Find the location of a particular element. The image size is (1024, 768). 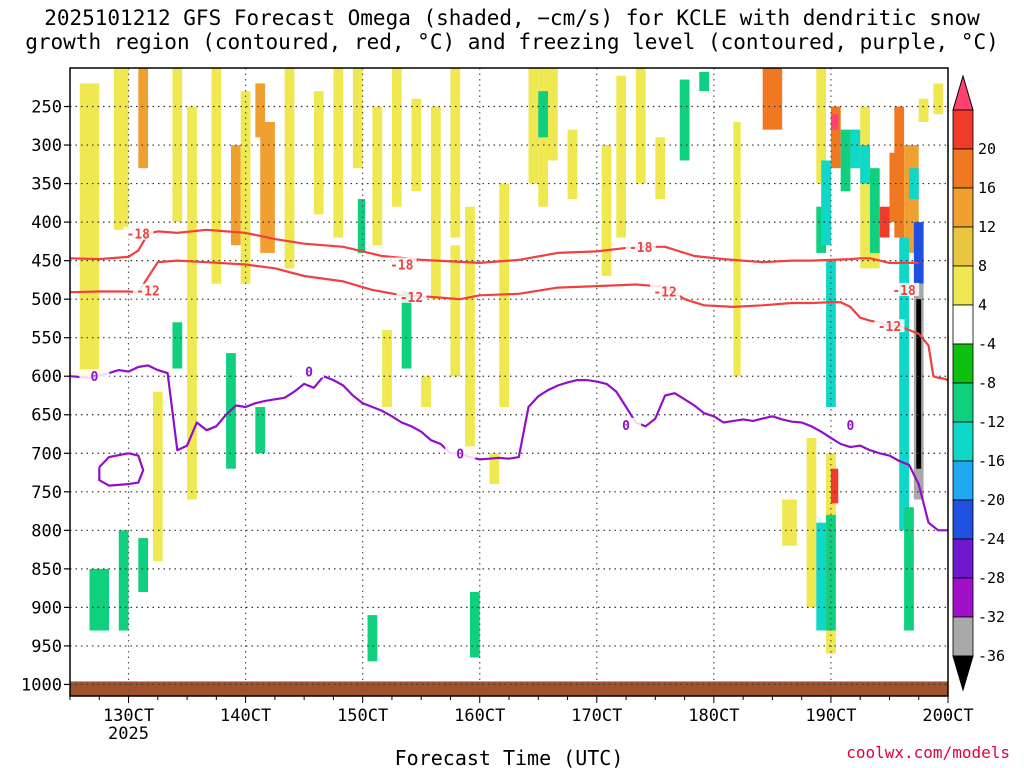

y-tick-label: 350 is located at coordinates (46, 185).